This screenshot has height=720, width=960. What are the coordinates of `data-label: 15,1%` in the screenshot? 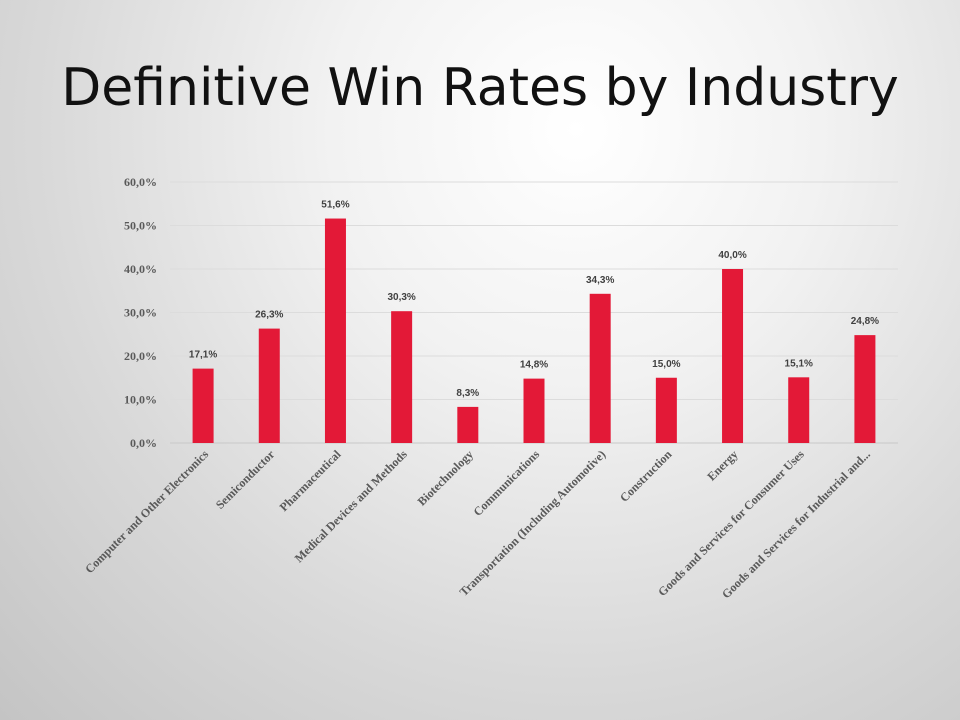 It's located at (799, 363).